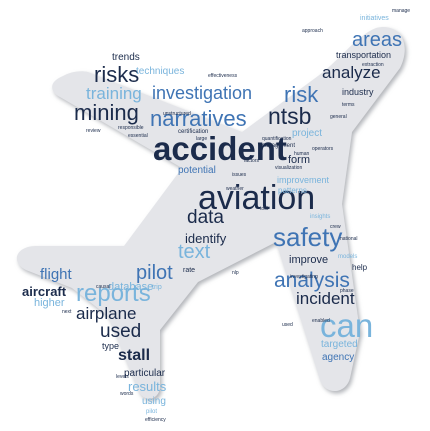  Describe the element at coordinates (93, 131) in the screenshot. I see `word: review` at that location.